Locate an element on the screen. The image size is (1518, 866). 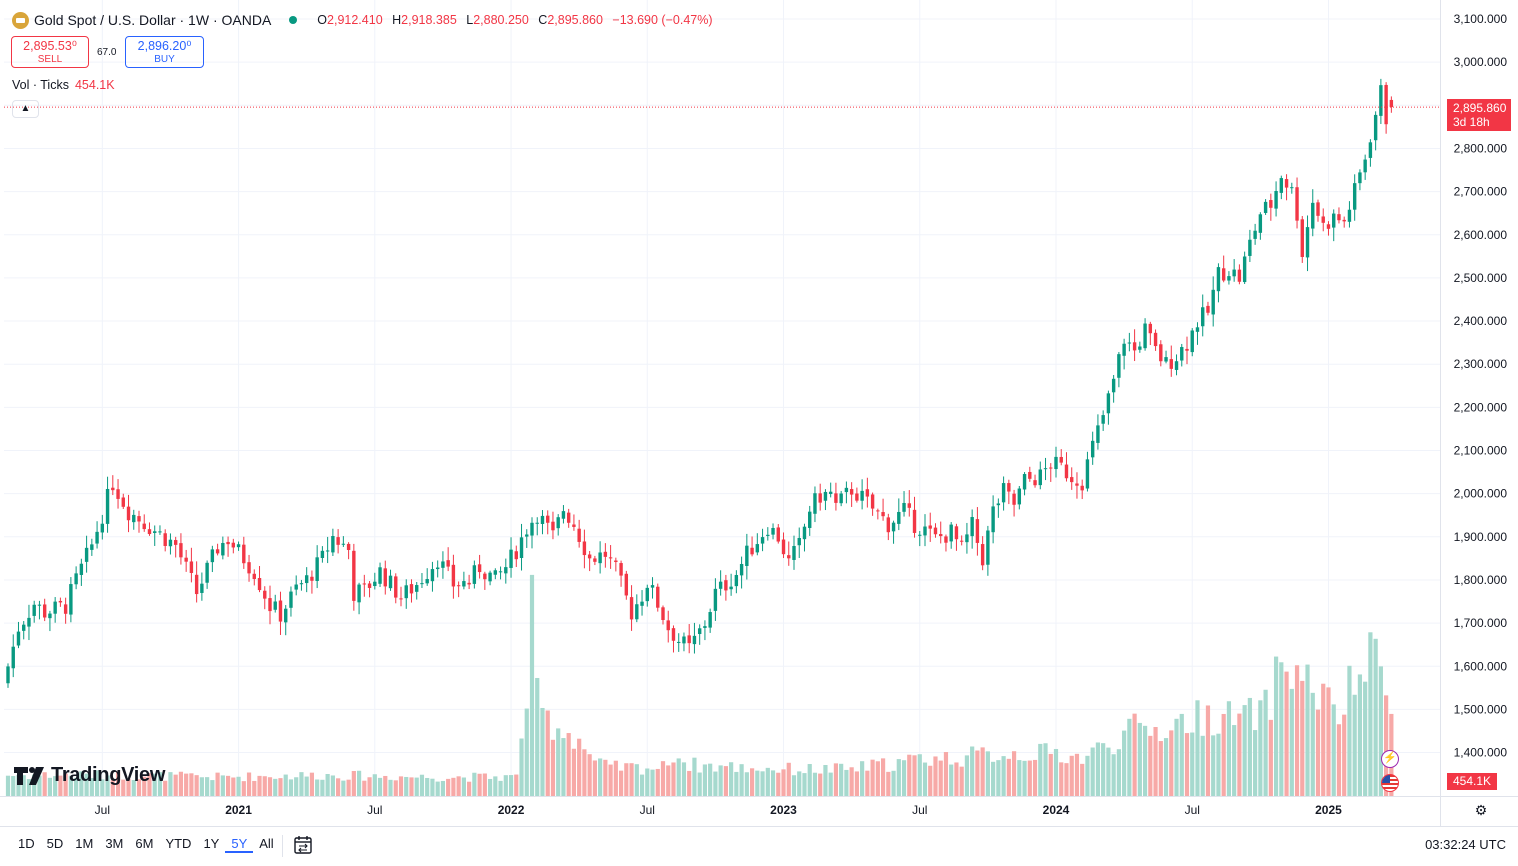
x-tick-label: 2023 is located at coordinates (783, 810).